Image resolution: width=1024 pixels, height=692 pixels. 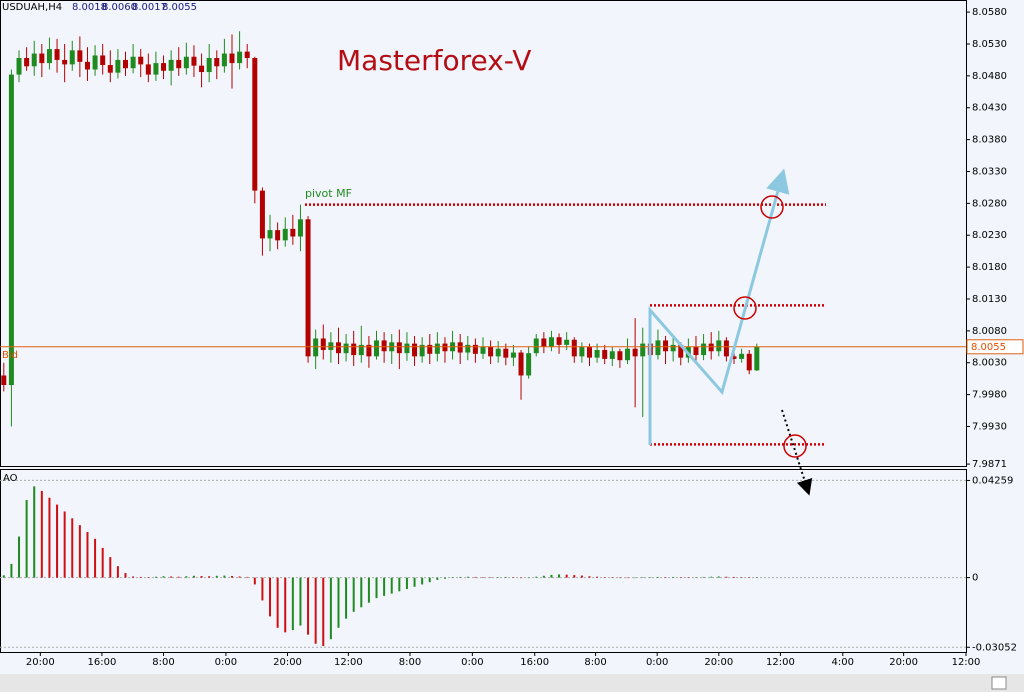 What do you see at coordinates (999, 683) in the screenshot?
I see `scroll-thumb` at bounding box center [999, 683].